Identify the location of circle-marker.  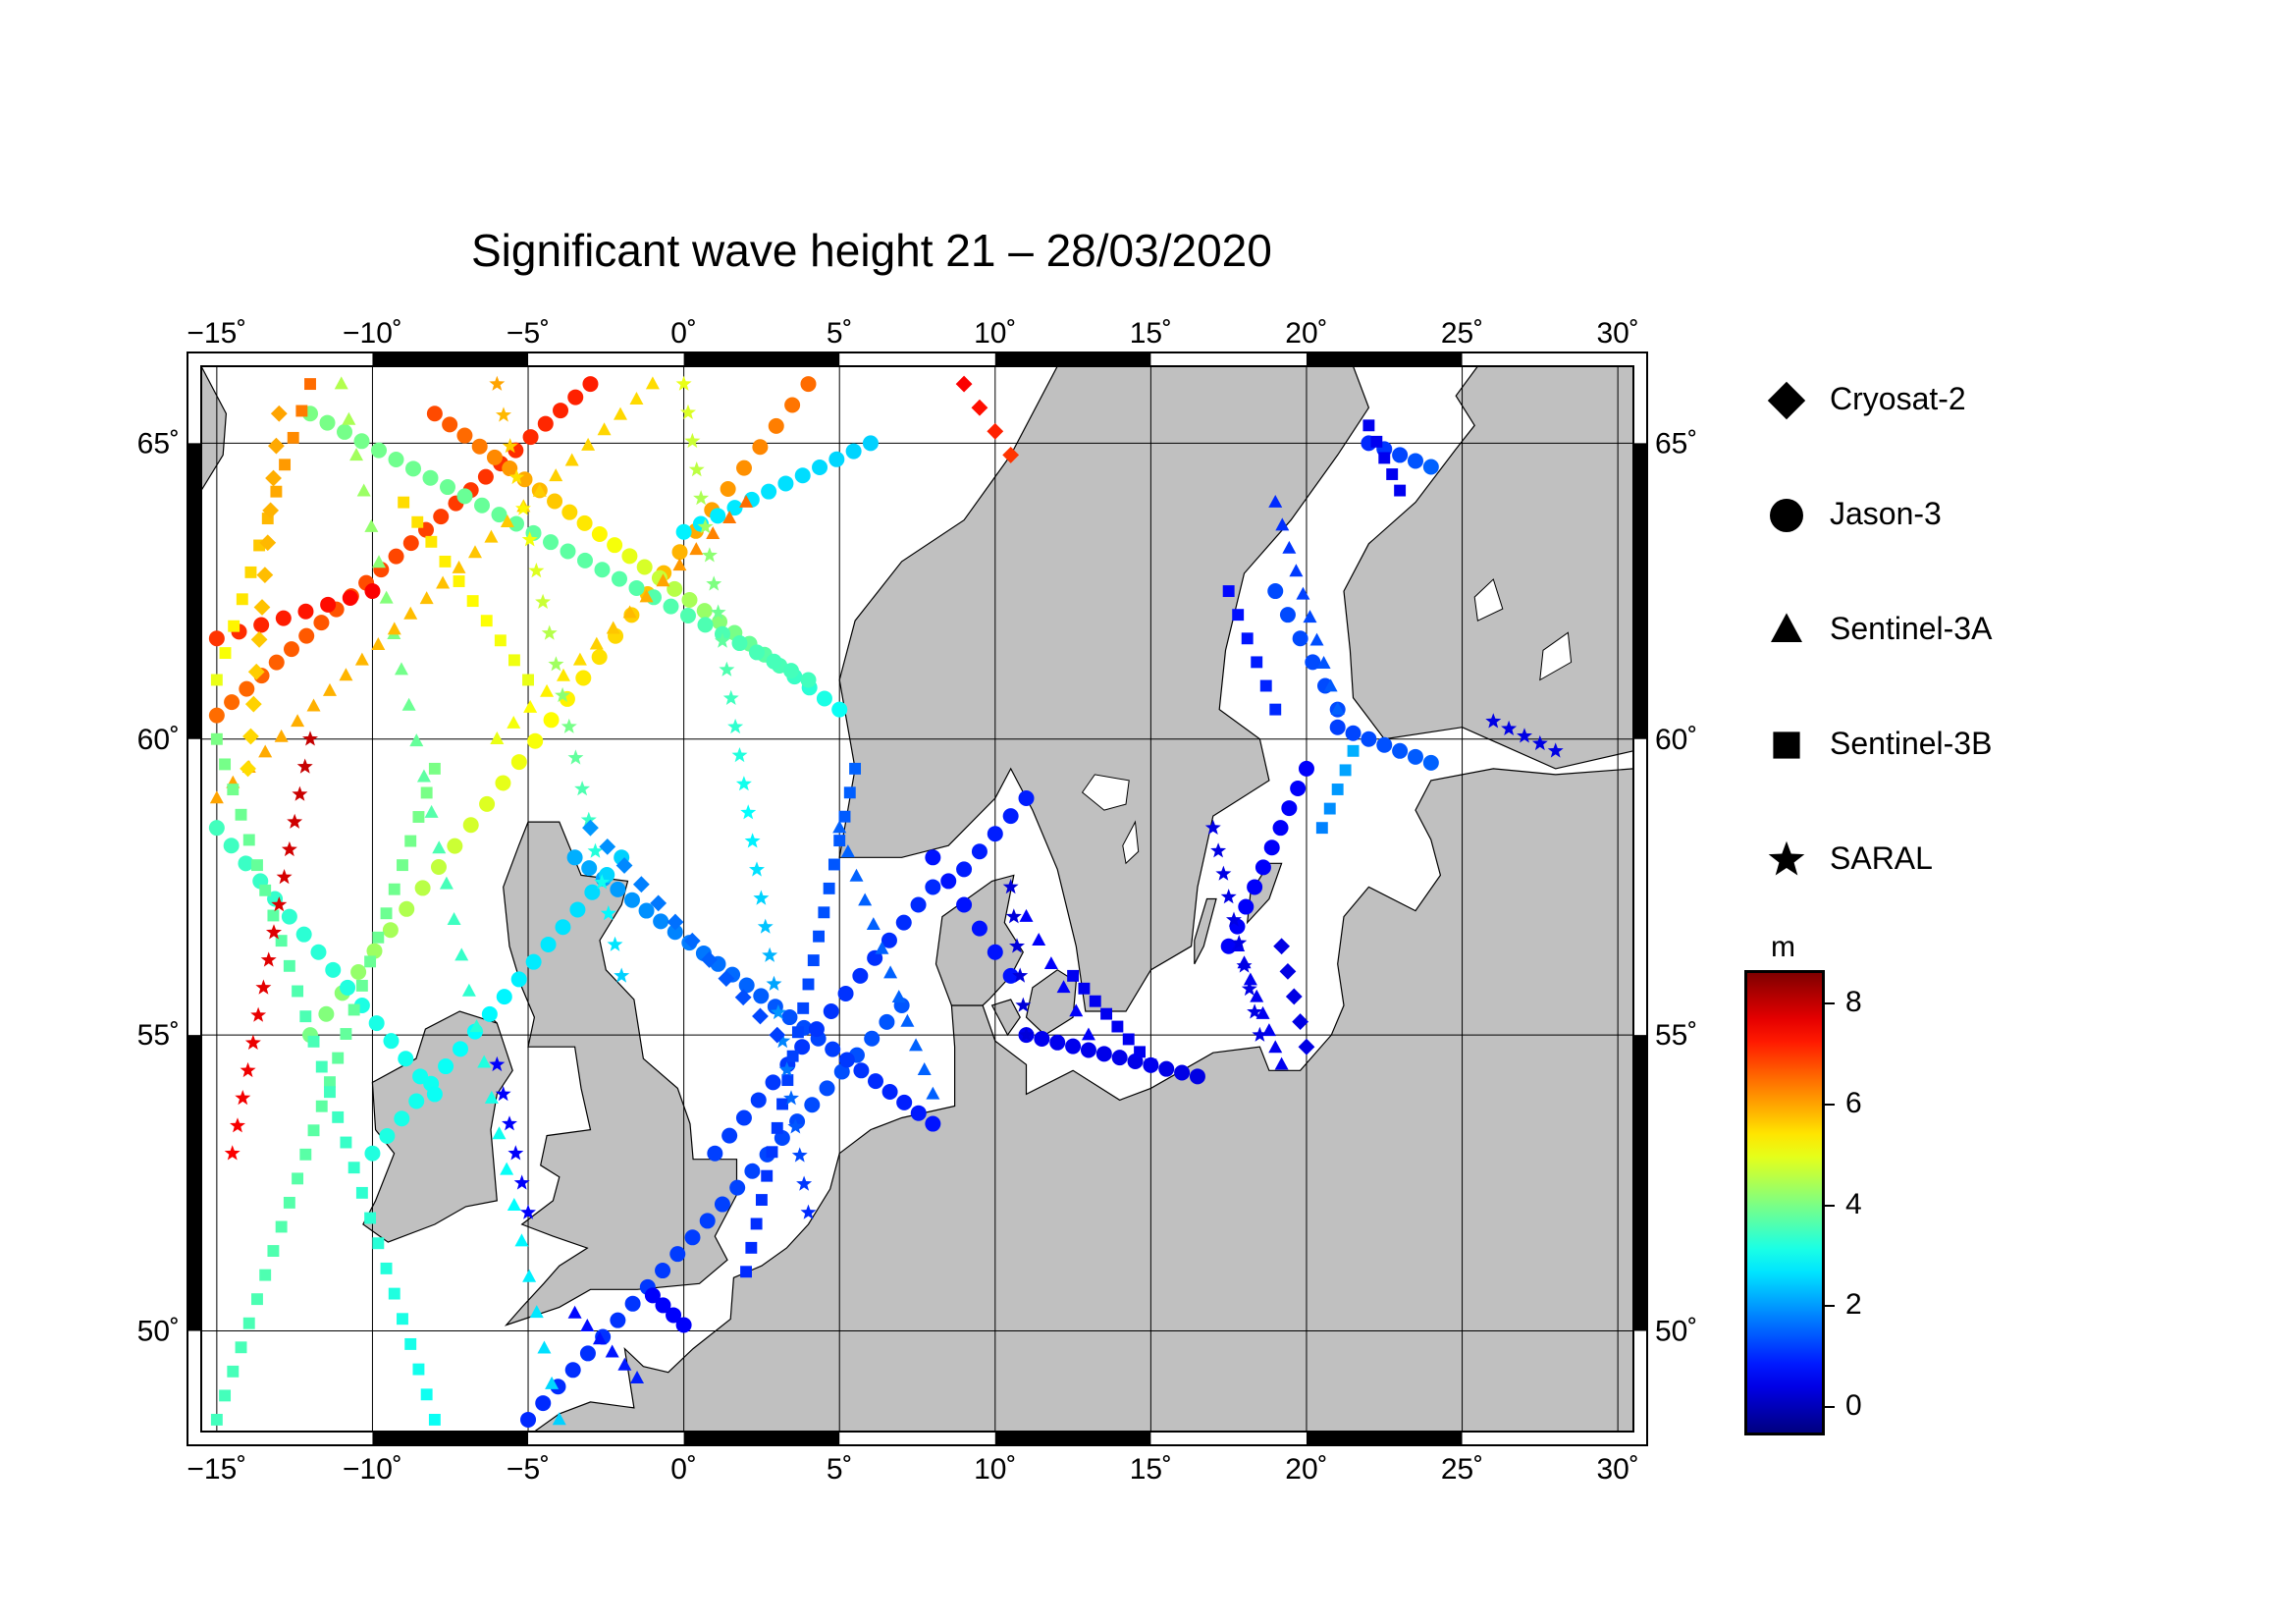
(1786, 516).